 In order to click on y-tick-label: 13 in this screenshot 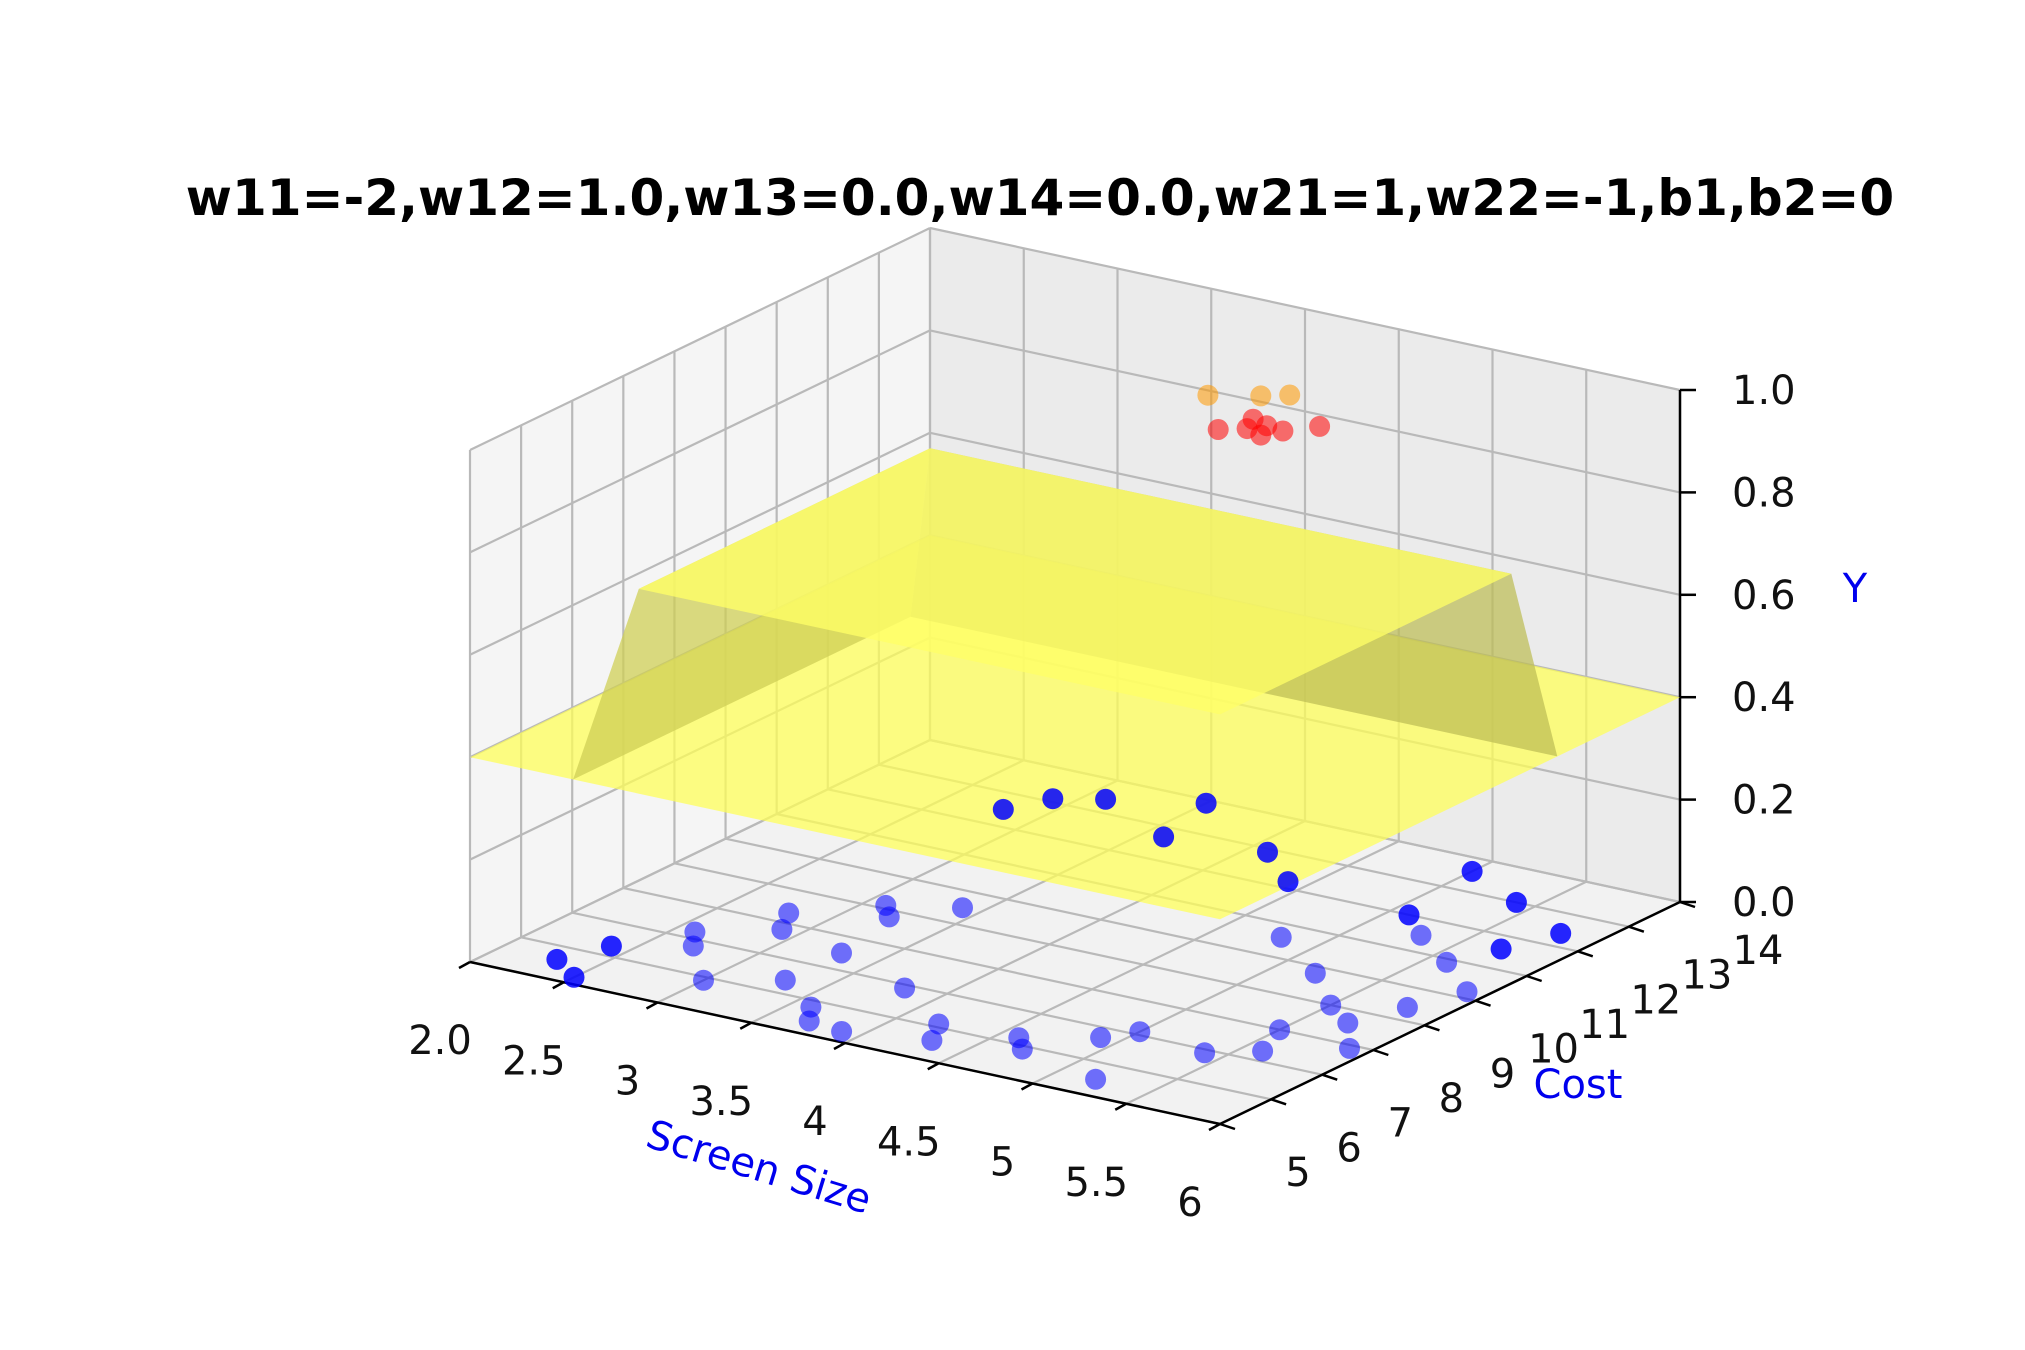, I will do `click(1706, 976)`.